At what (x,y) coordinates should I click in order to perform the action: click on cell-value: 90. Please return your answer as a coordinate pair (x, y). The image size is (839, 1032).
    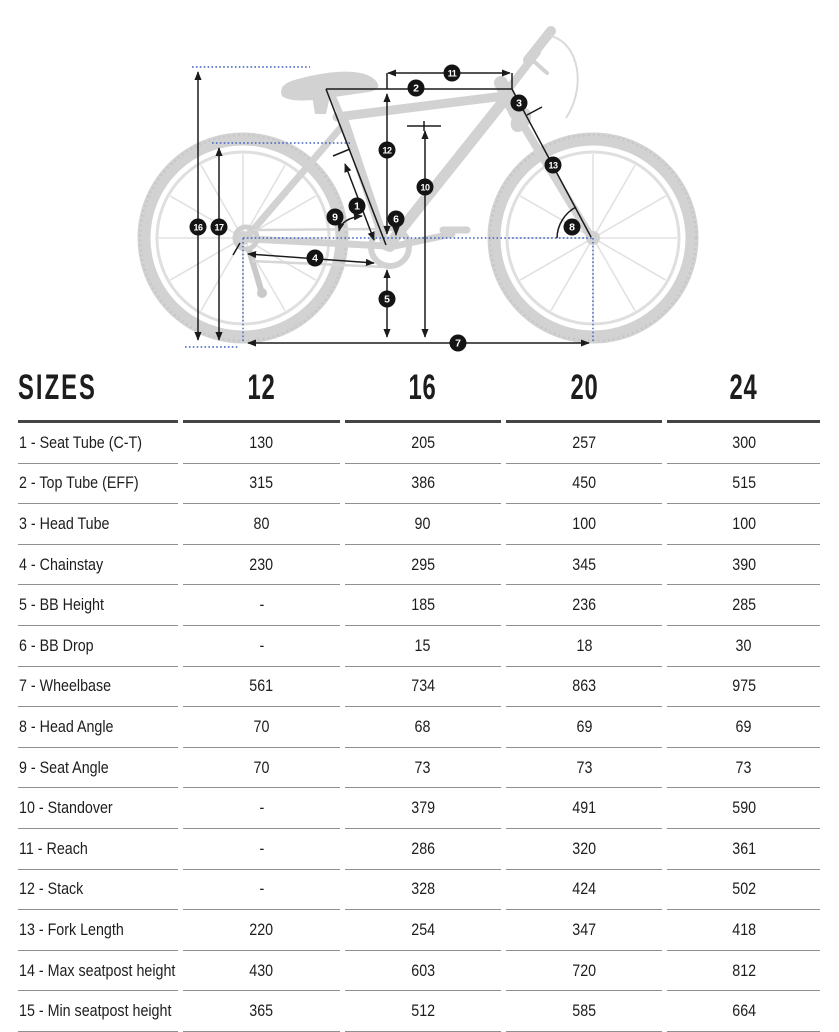
    Looking at the image, I should click on (423, 524).